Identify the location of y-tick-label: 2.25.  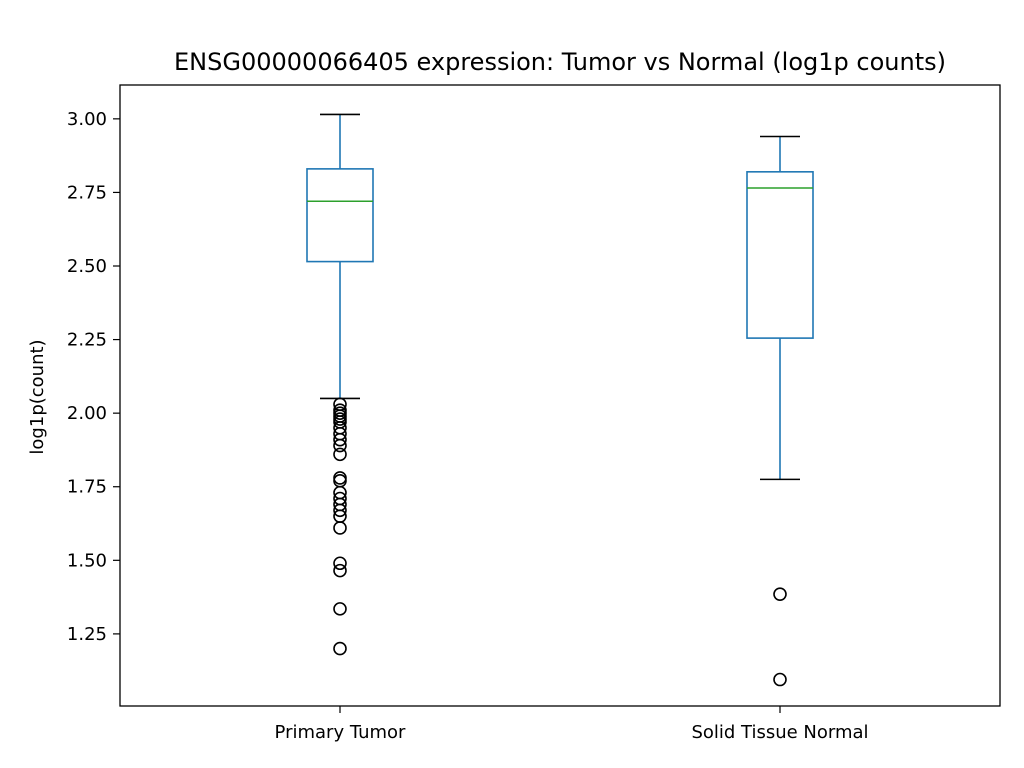
(87, 340).